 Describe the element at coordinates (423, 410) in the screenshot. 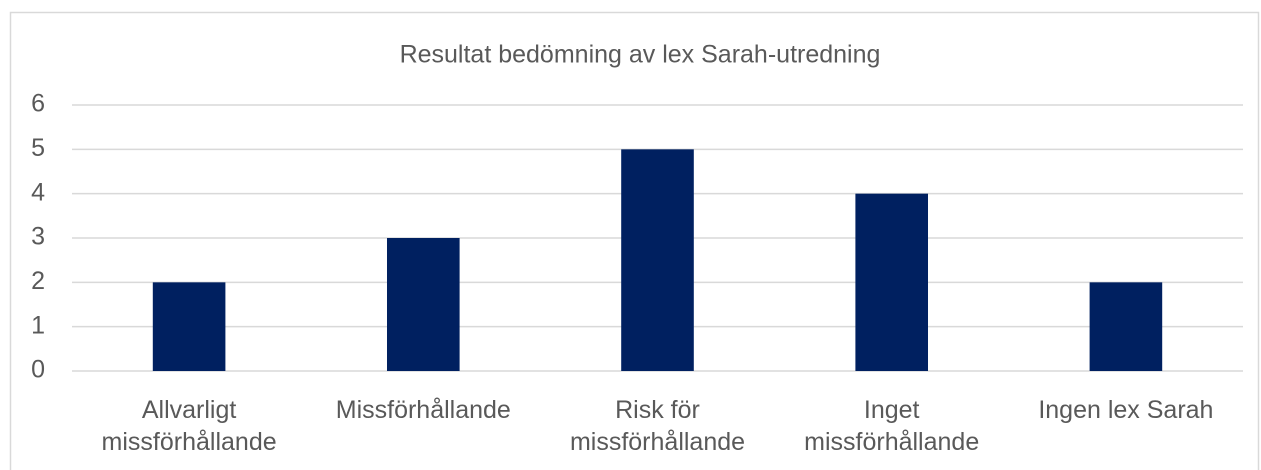

I see `x-tick-label: Missförhållande` at that location.